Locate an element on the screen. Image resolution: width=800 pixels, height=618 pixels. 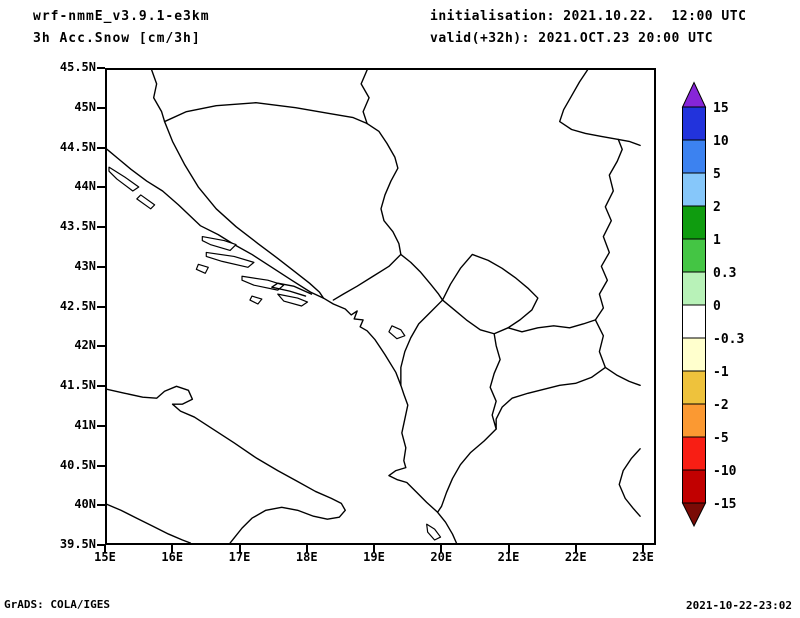
coastline-italy-east is located at coordinates (226, 464).